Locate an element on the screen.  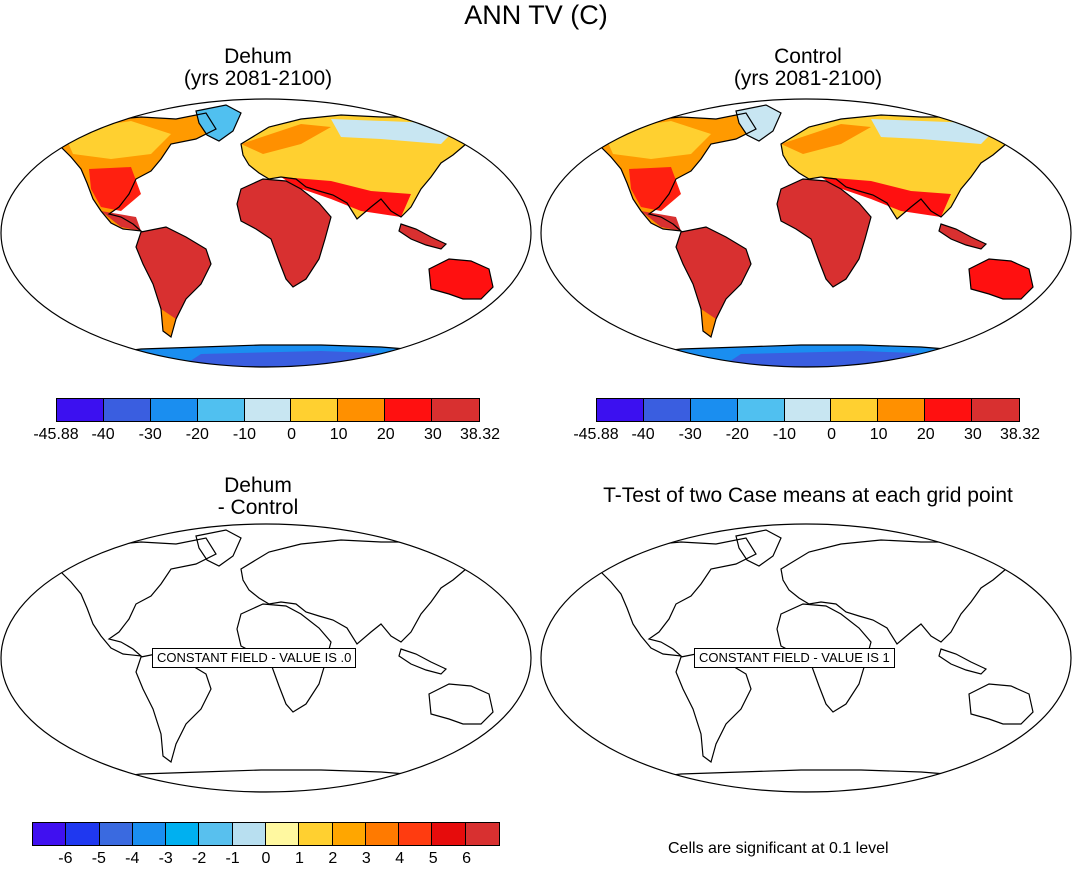
colorbar-tick-label: 3 is located at coordinates (366, 858).